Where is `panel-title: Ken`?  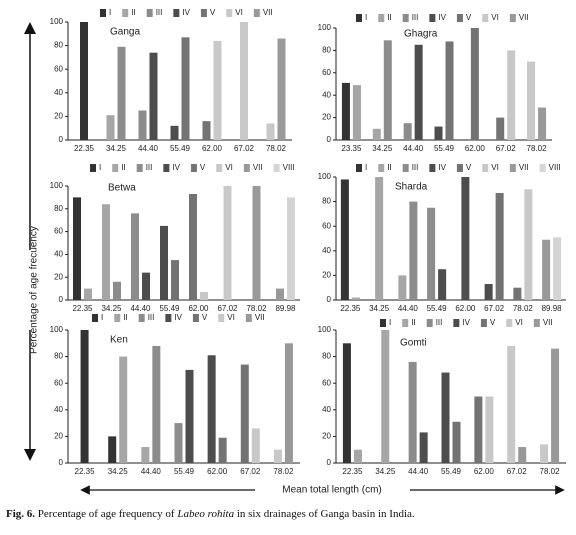 panel-title: Ken is located at coordinates (119, 340).